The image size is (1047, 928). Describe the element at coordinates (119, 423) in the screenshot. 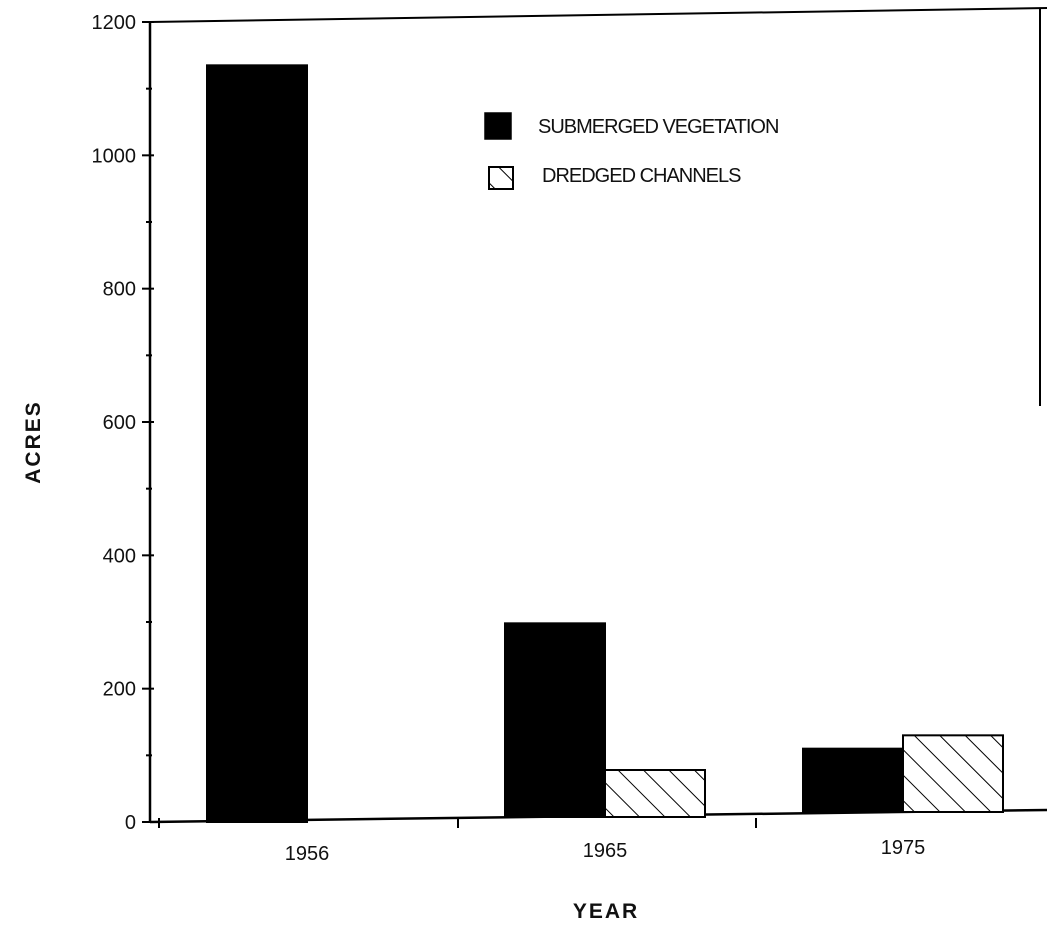

I see `y-tick-label-600: 600` at that location.